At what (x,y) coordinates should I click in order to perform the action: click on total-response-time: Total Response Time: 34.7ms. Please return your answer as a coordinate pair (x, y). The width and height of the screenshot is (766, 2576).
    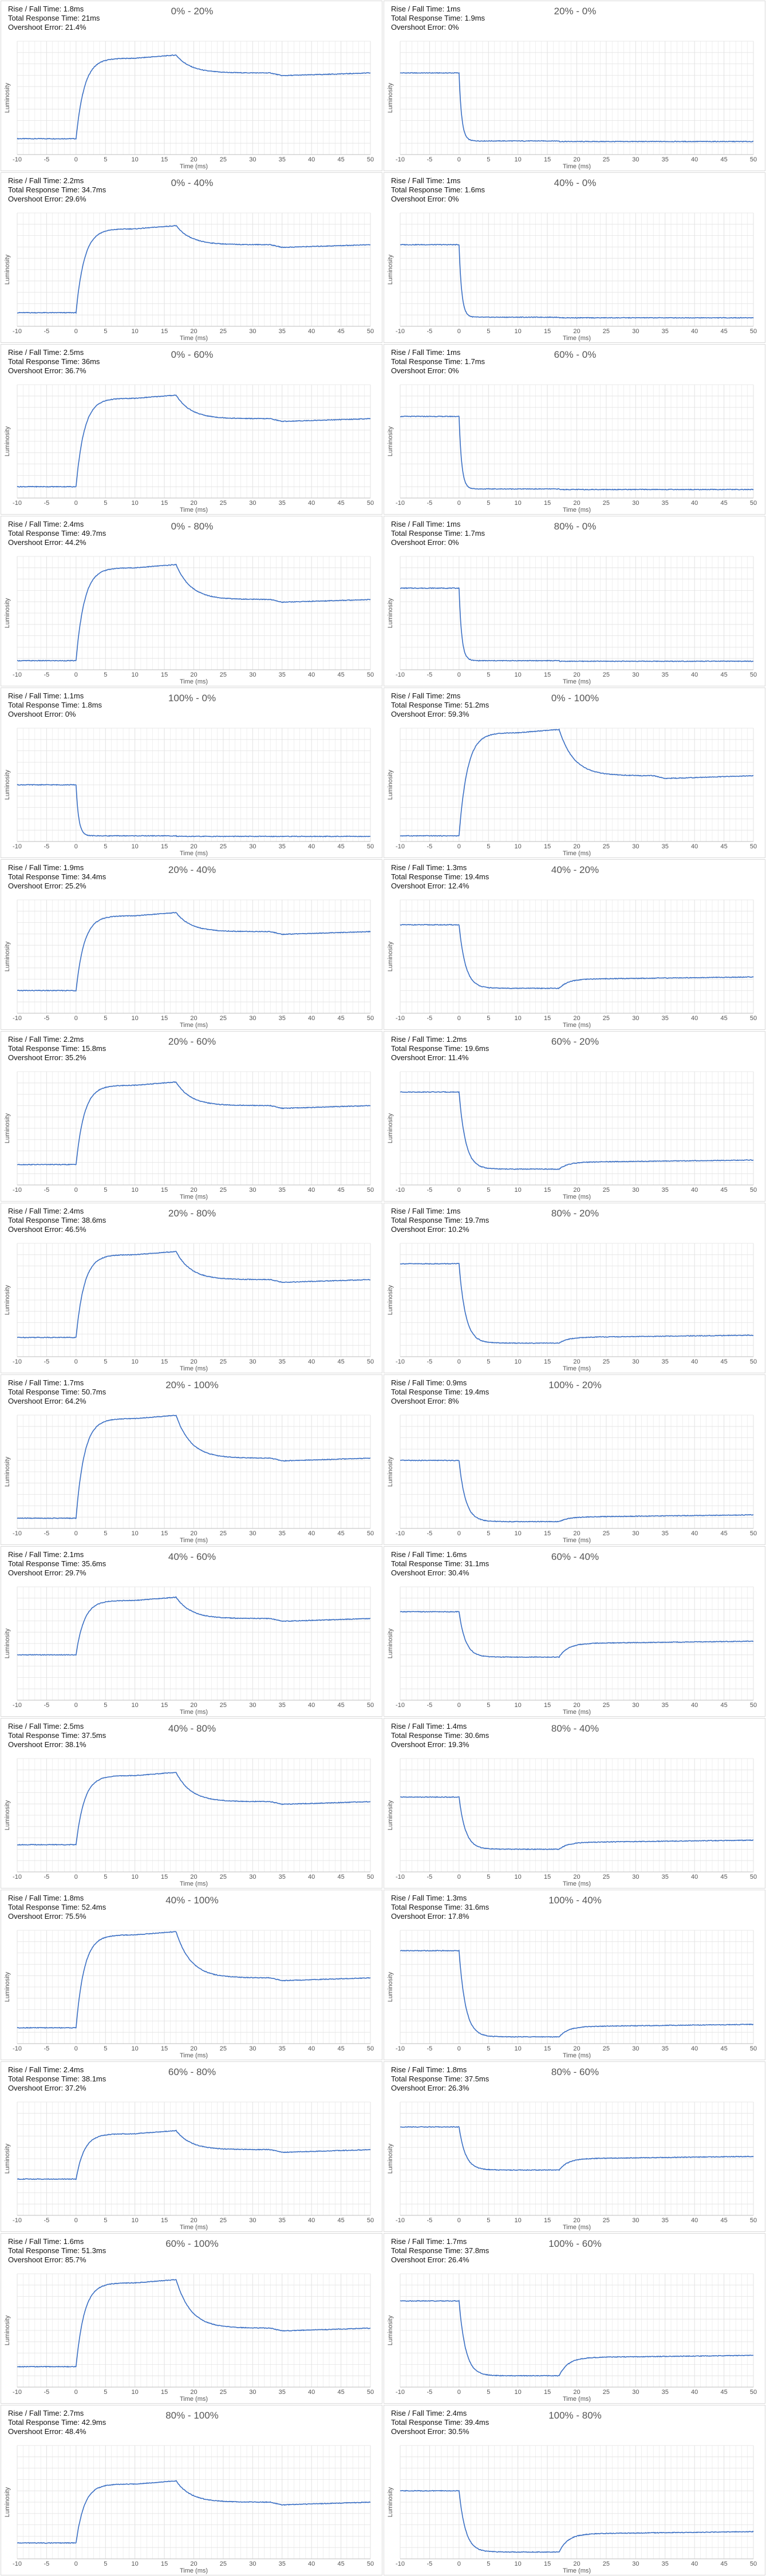
    Looking at the image, I should click on (57, 189).